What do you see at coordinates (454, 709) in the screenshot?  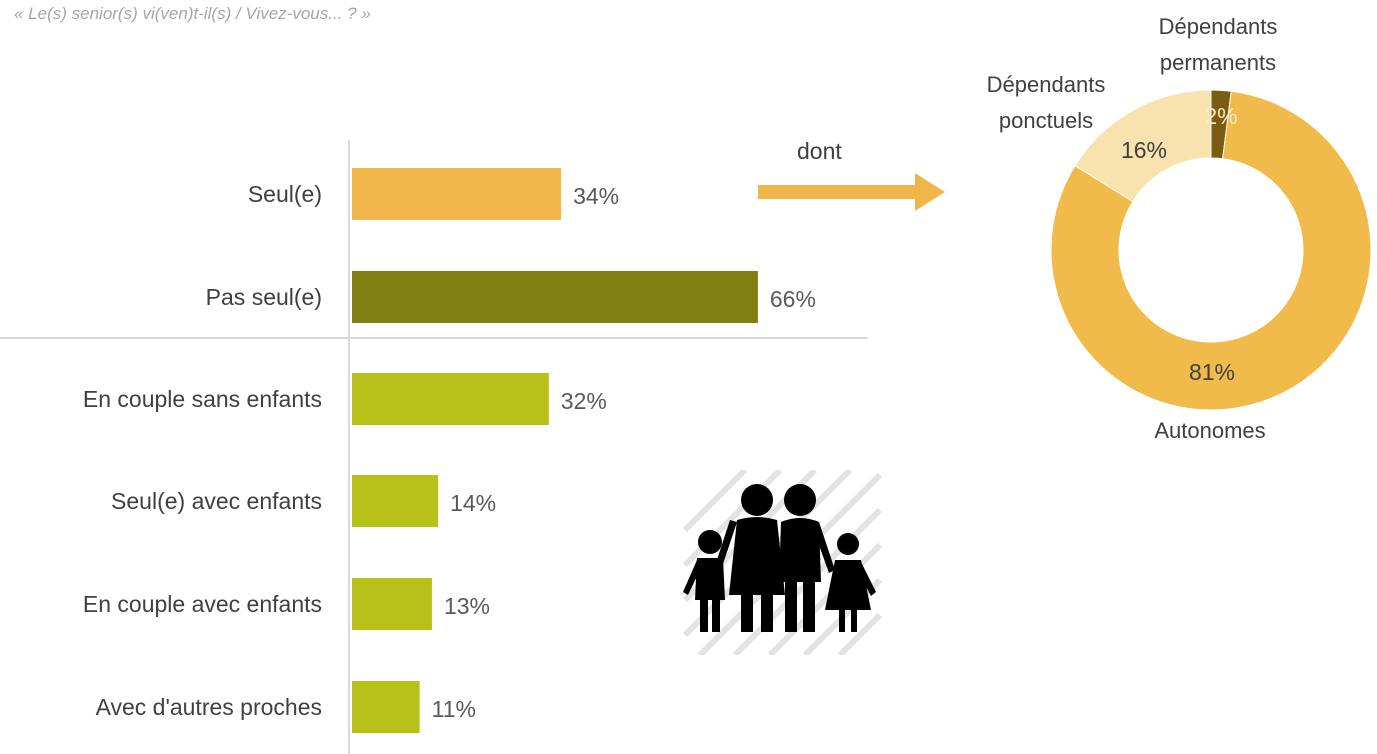 I see `value-label-5: 11%` at bounding box center [454, 709].